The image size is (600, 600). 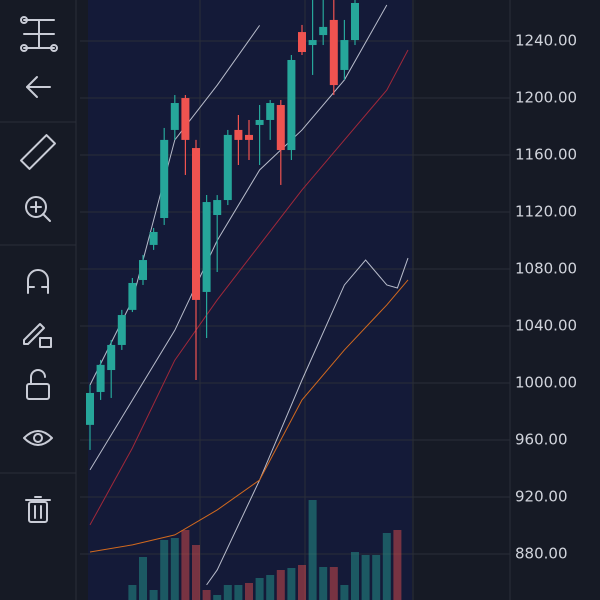 I want to click on delete-icon, so click(x=38, y=509).